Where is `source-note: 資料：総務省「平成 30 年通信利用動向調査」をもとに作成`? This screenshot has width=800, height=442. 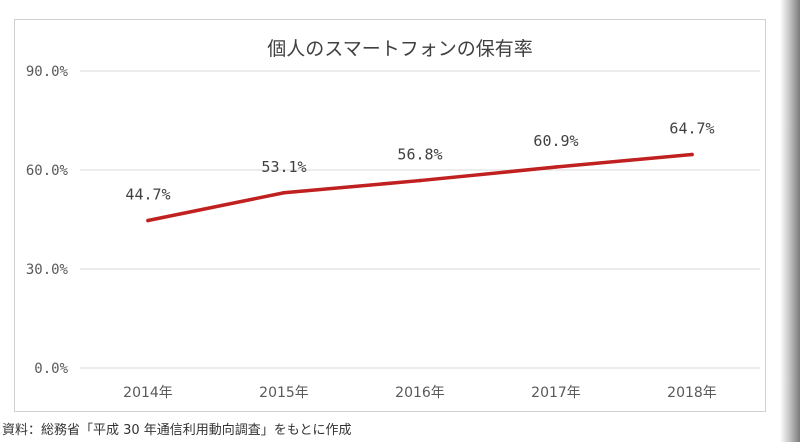
source-note: 資料：総務省「平成 30 年通信利用動向調査」をもとに作成 is located at coordinates (177, 430).